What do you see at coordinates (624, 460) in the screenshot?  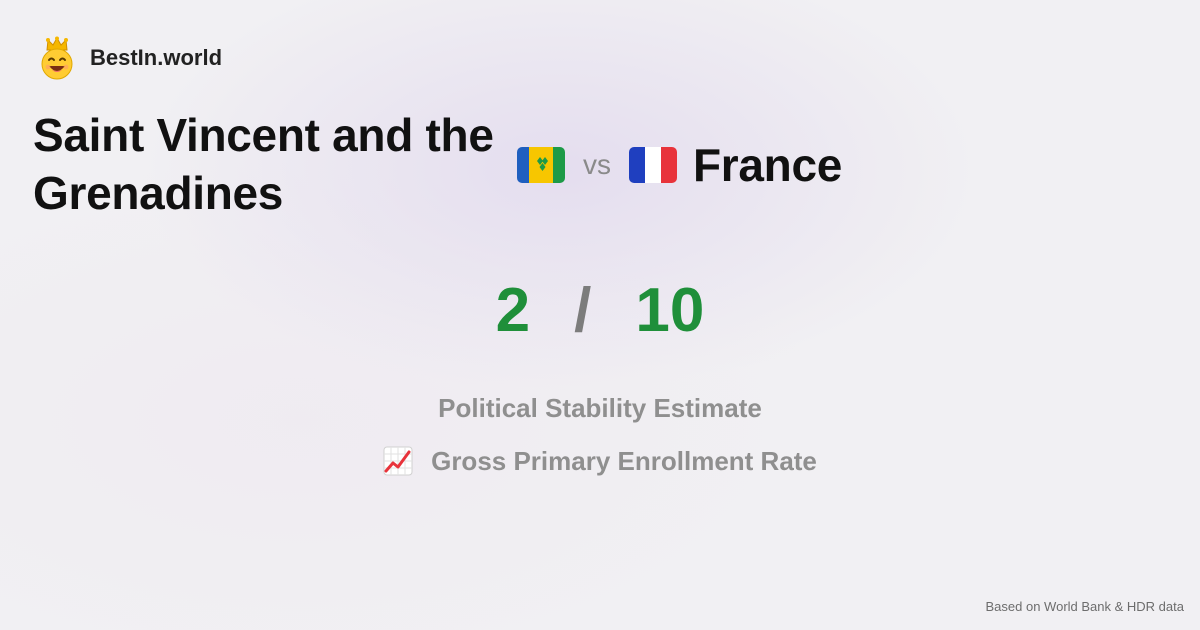 I see `secondary-metric-label: Gross Primary Enrollment Rate` at bounding box center [624, 460].